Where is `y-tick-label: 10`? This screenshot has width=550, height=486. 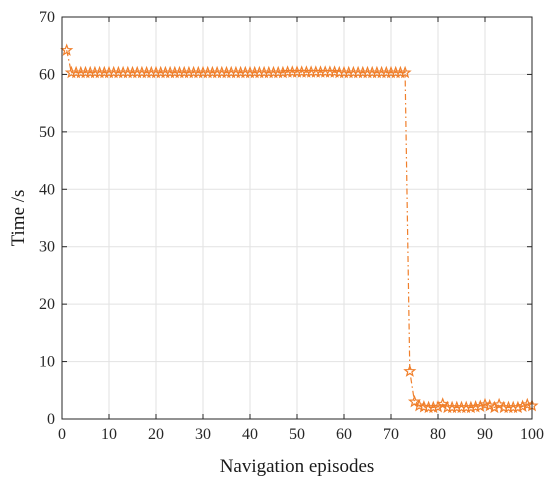 y-tick-label: 10 is located at coordinates (47, 362).